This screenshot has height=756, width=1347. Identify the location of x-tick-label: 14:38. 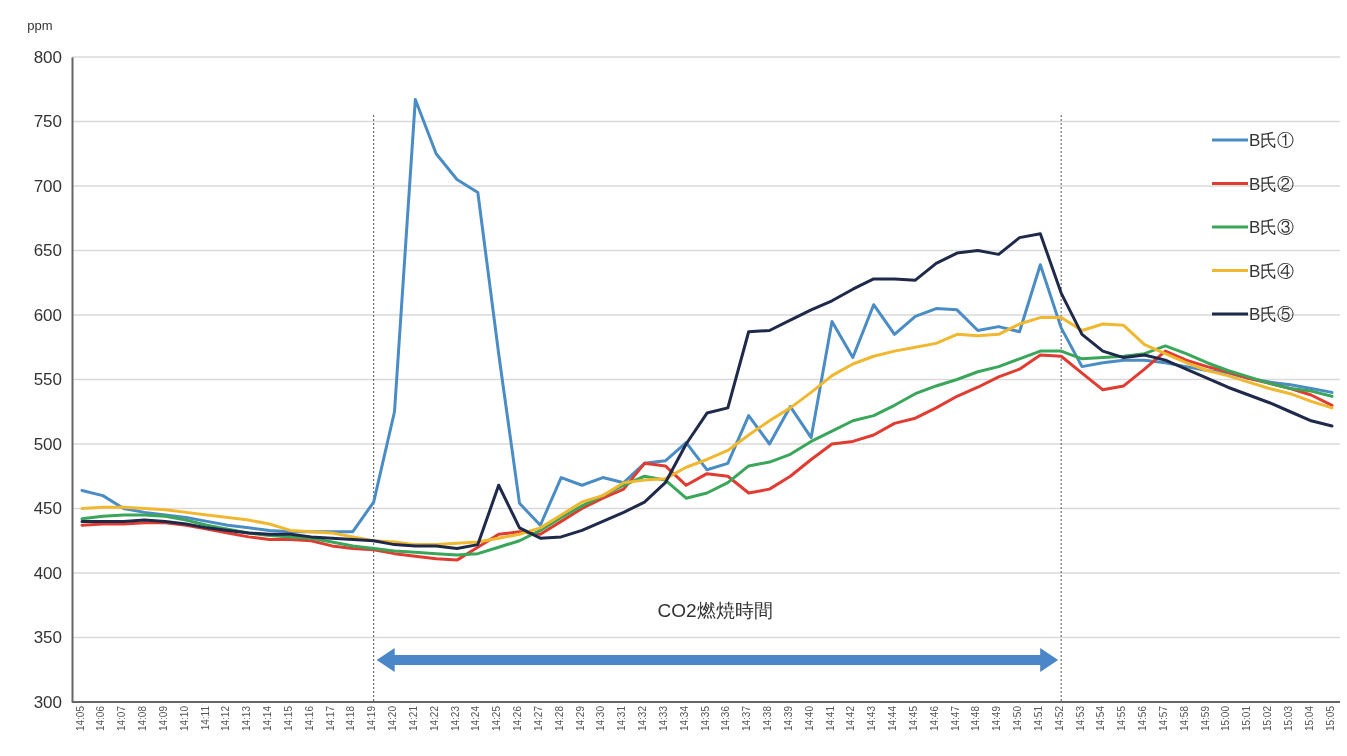
(767, 718).